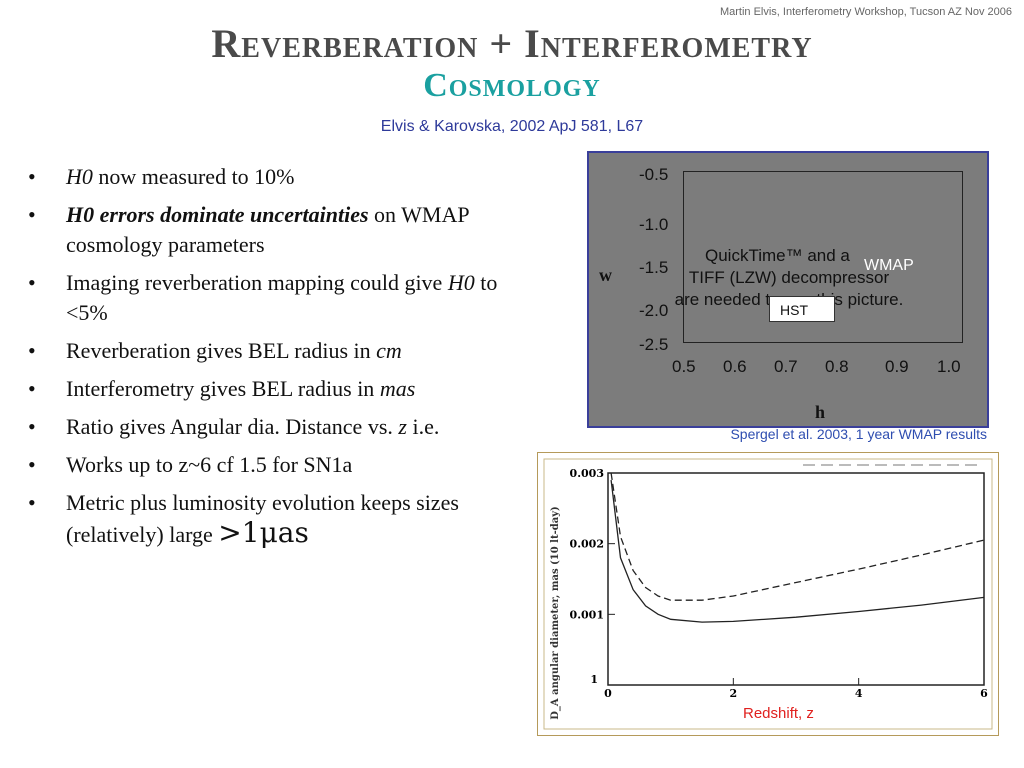  I want to click on y-axis-label: w, so click(605, 275).